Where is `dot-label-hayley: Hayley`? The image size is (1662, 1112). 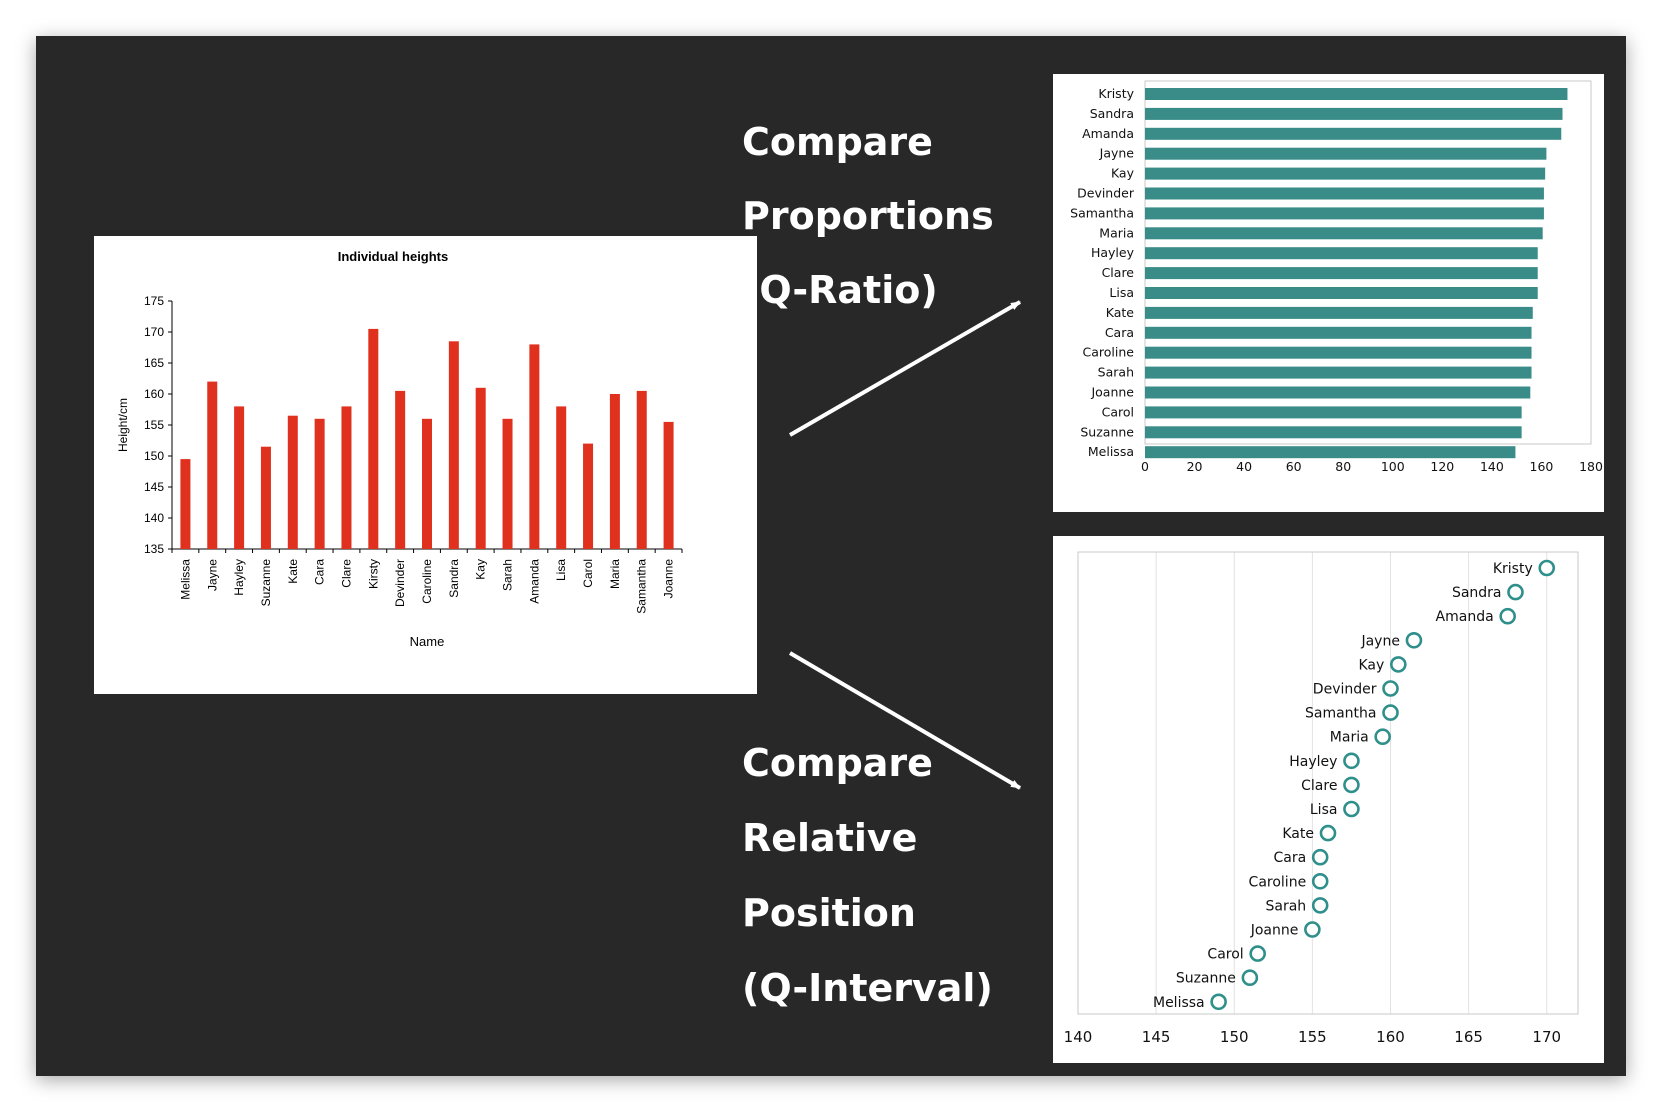
dot-label-hayley: Hayley is located at coordinates (1313, 762).